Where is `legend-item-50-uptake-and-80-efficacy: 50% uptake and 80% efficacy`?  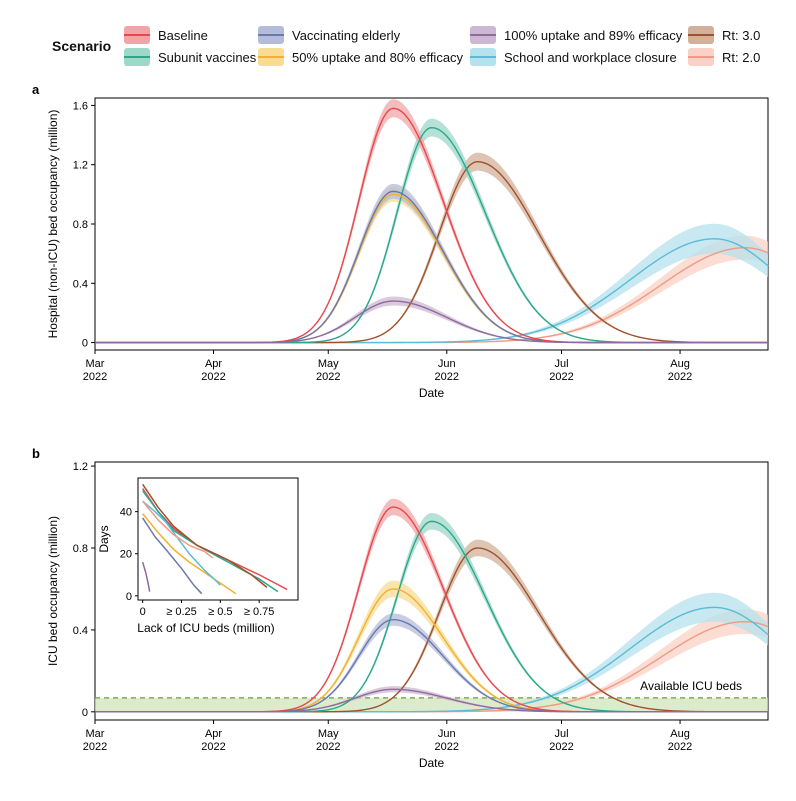
legend-item-50-uptake-and-80-efficacy: 50% uptake and 80% efficacy is located at coordinates (360, 57).